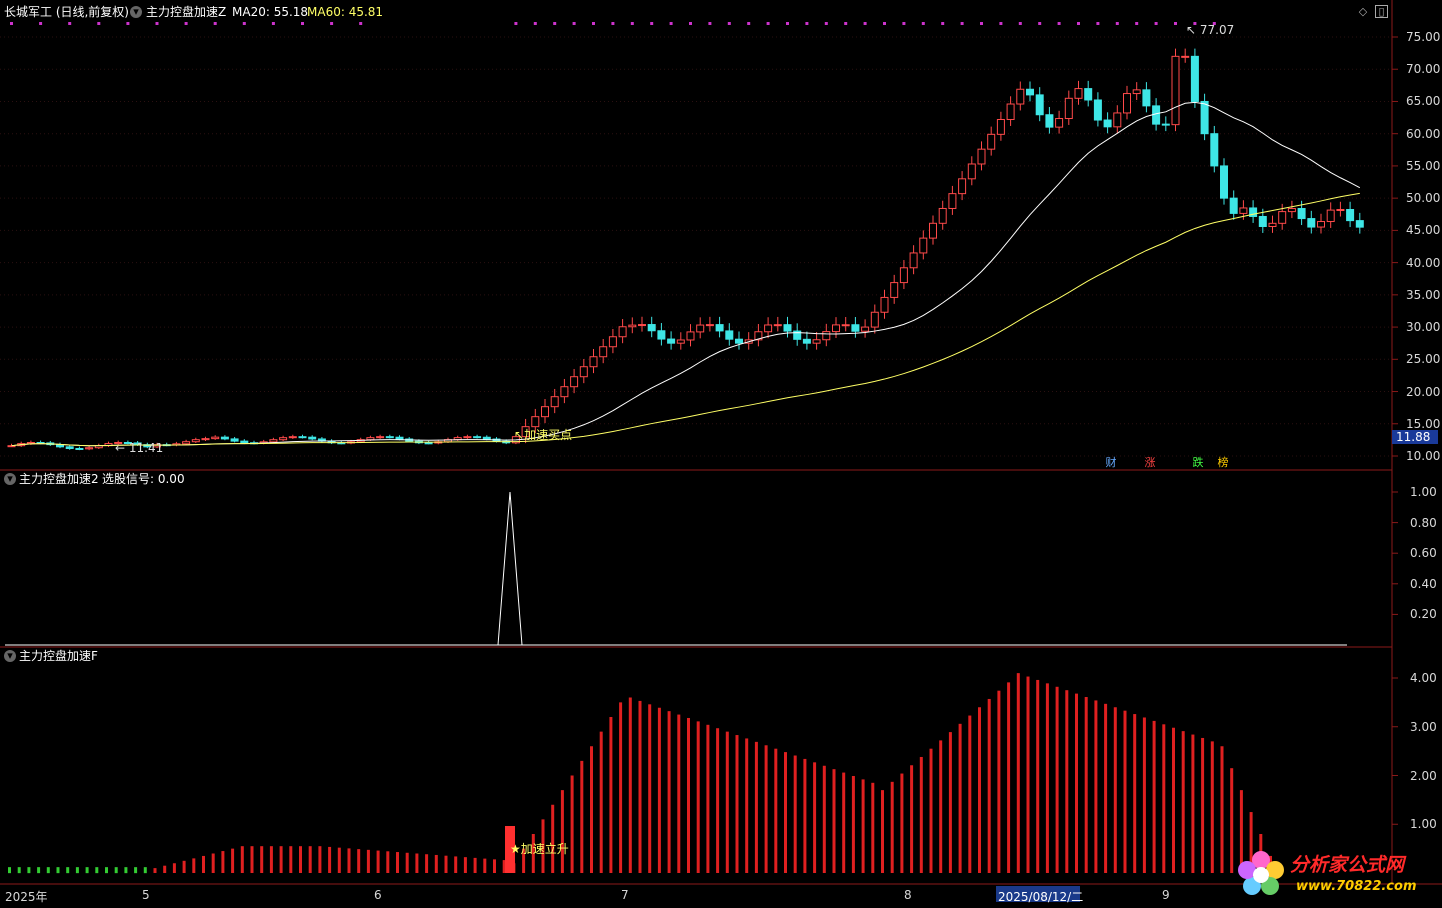 The image size is (1442, 908). I want to click on event-tag-fall: 跌, so click(1198, 462).